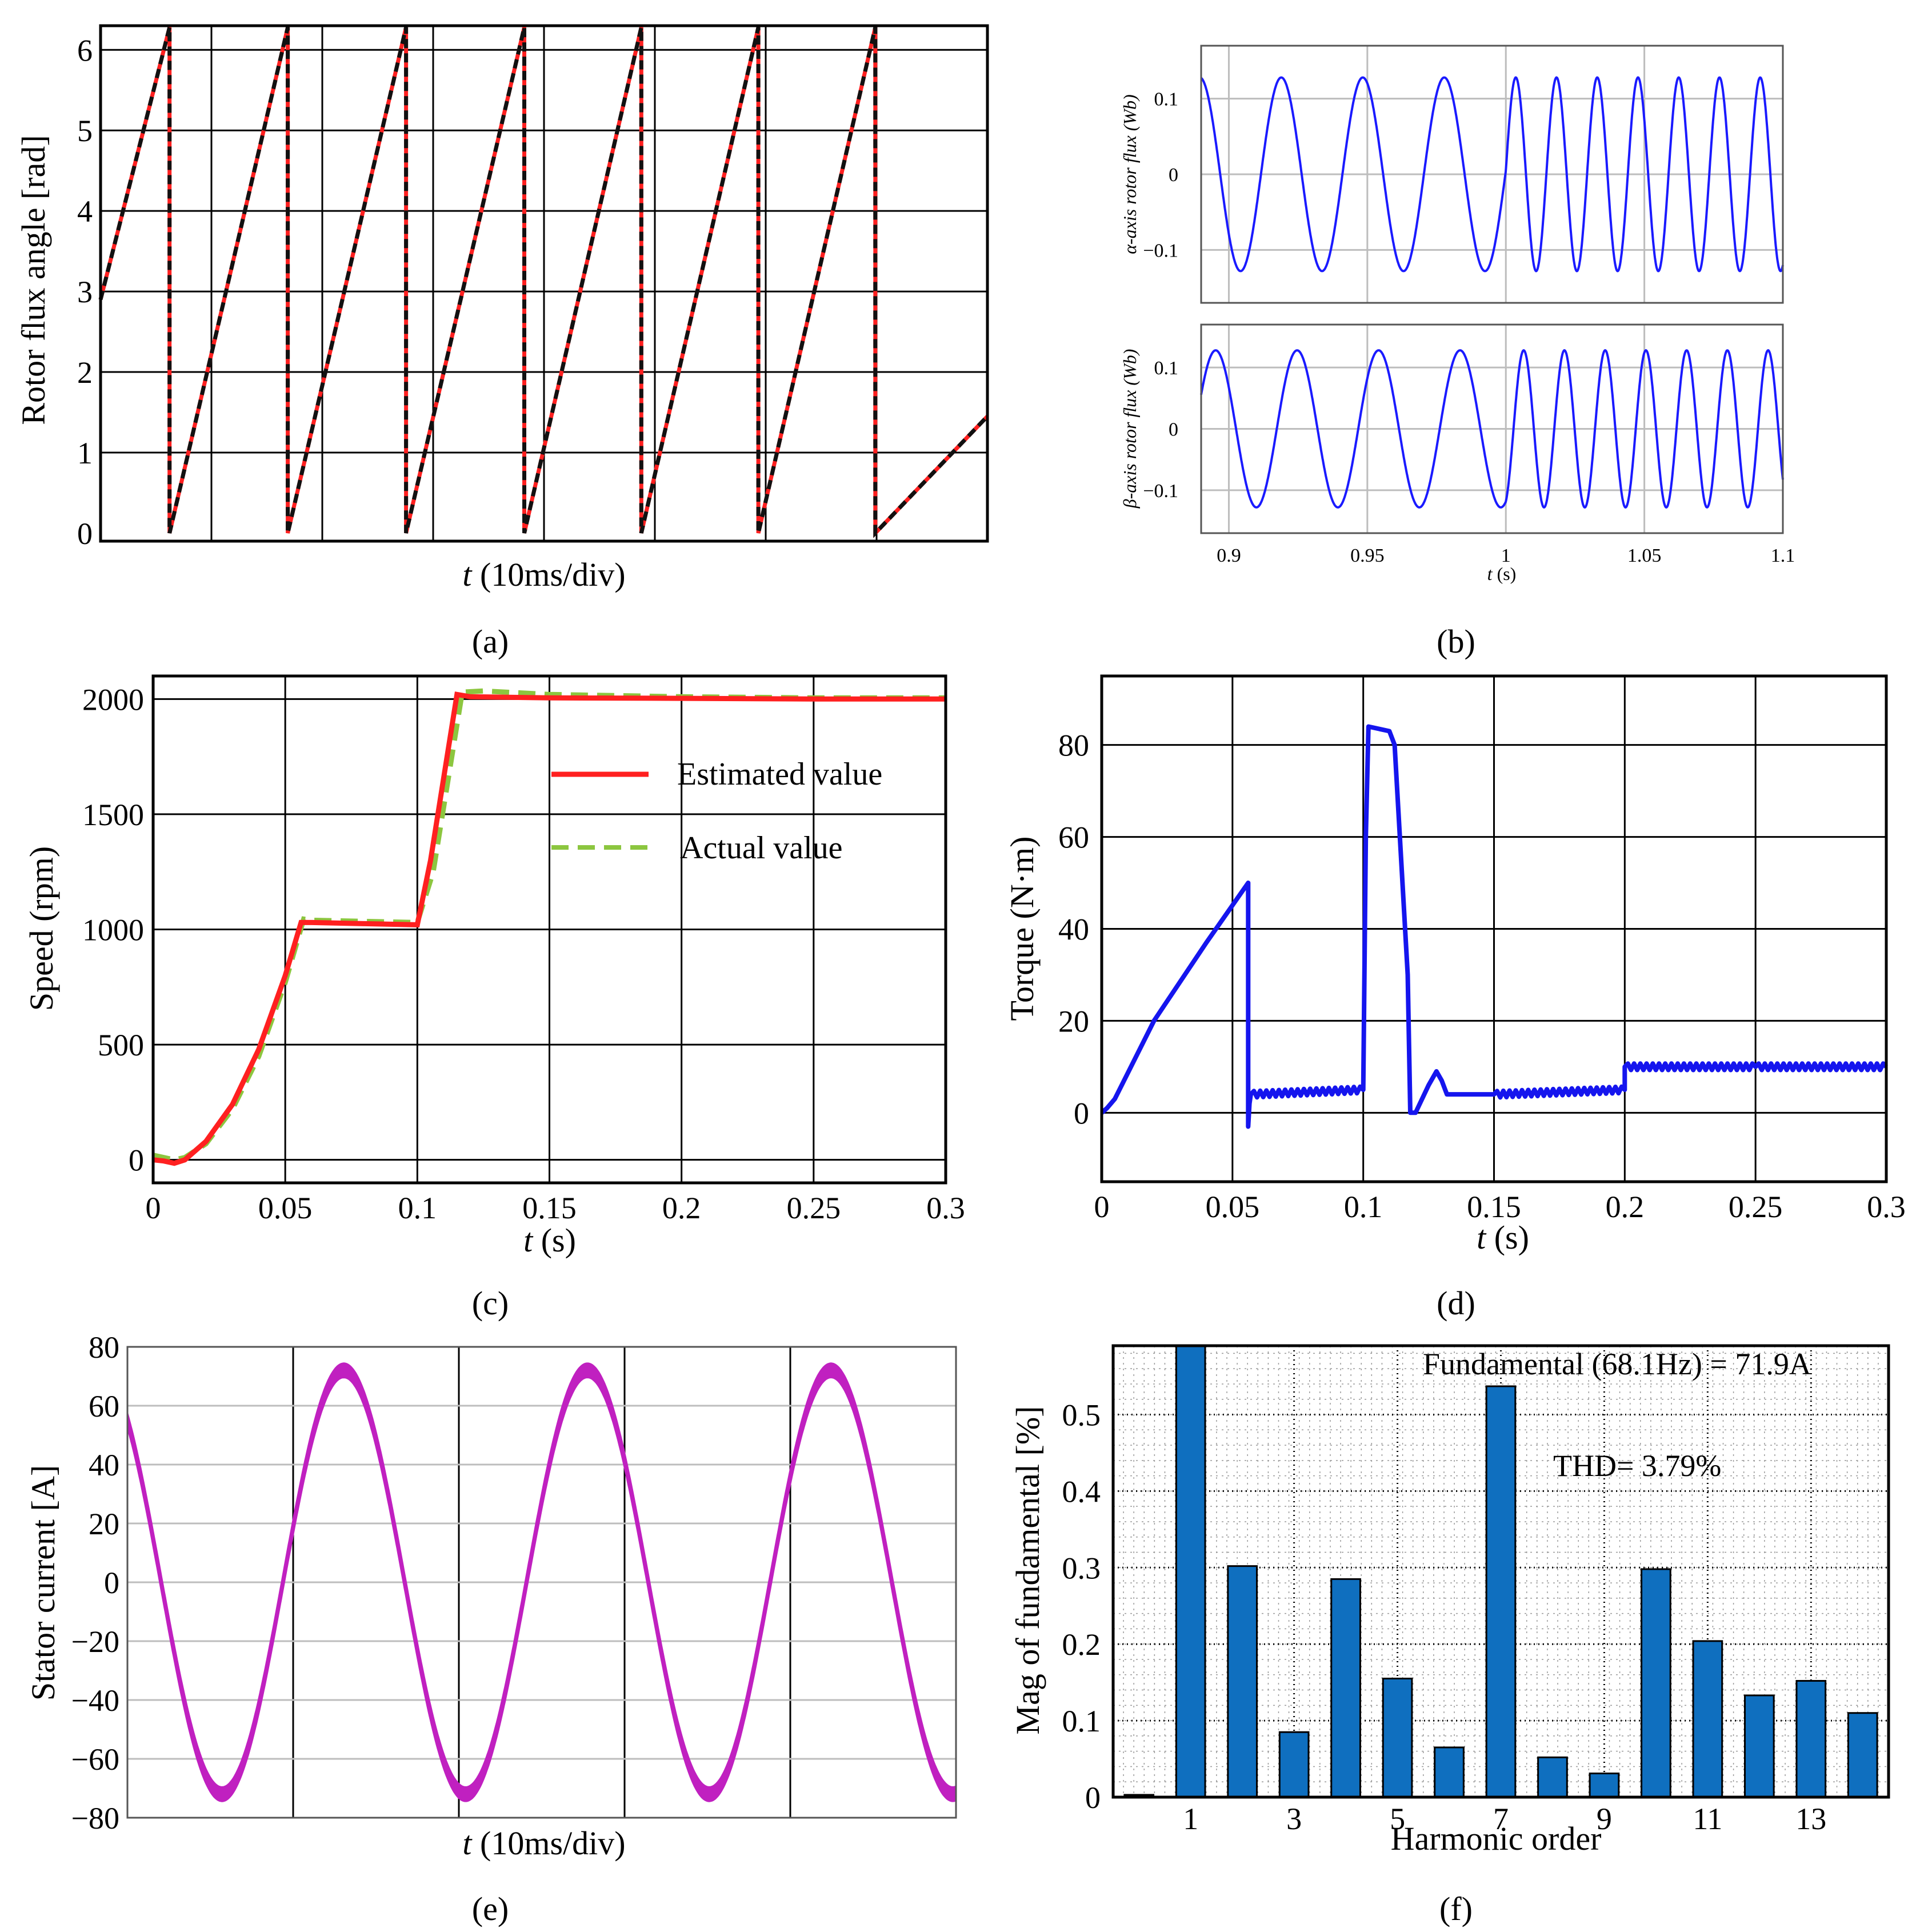 The image size is (1928, 1932). Describe the element at coordinates (1129, 169) in the screenshot. I see `b-alpha-label-text: -axis rotor flux (Wb)` at that location.